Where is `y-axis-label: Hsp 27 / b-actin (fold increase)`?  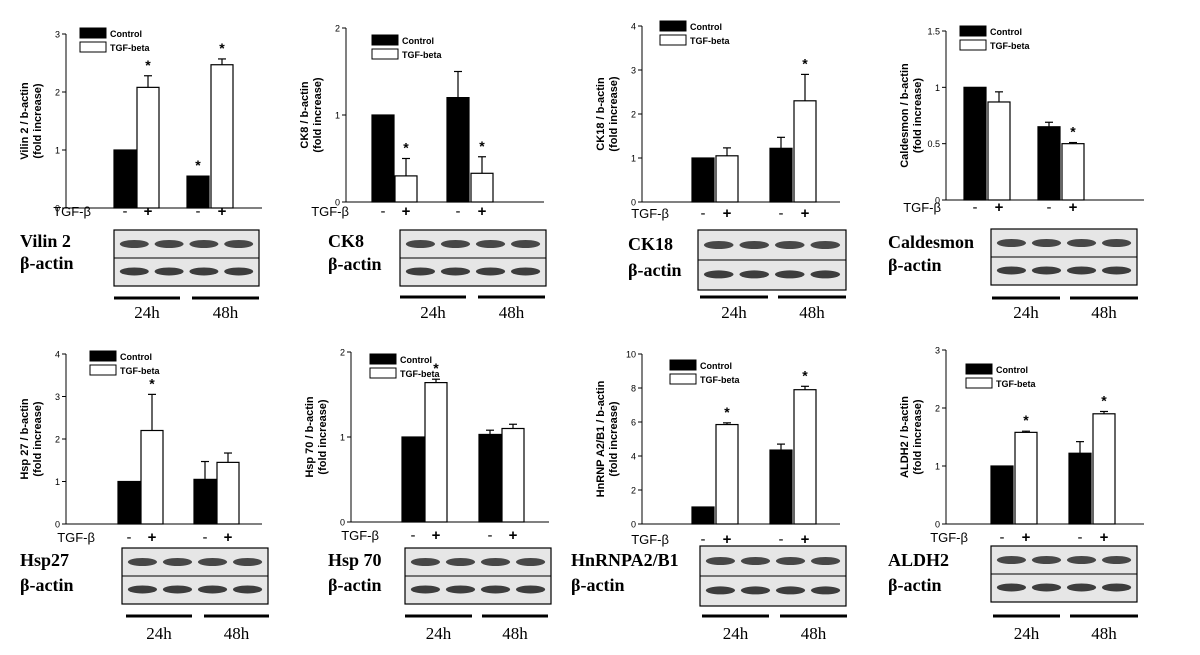 y-axis-label: Hsp 27 / b-actin (fold increase) is located at coordinates (31, 439).